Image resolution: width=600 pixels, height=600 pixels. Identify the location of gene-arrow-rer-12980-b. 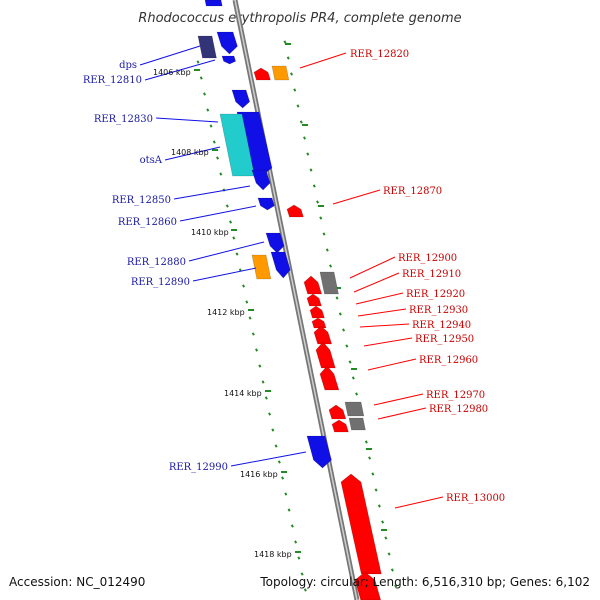
(357, 424).